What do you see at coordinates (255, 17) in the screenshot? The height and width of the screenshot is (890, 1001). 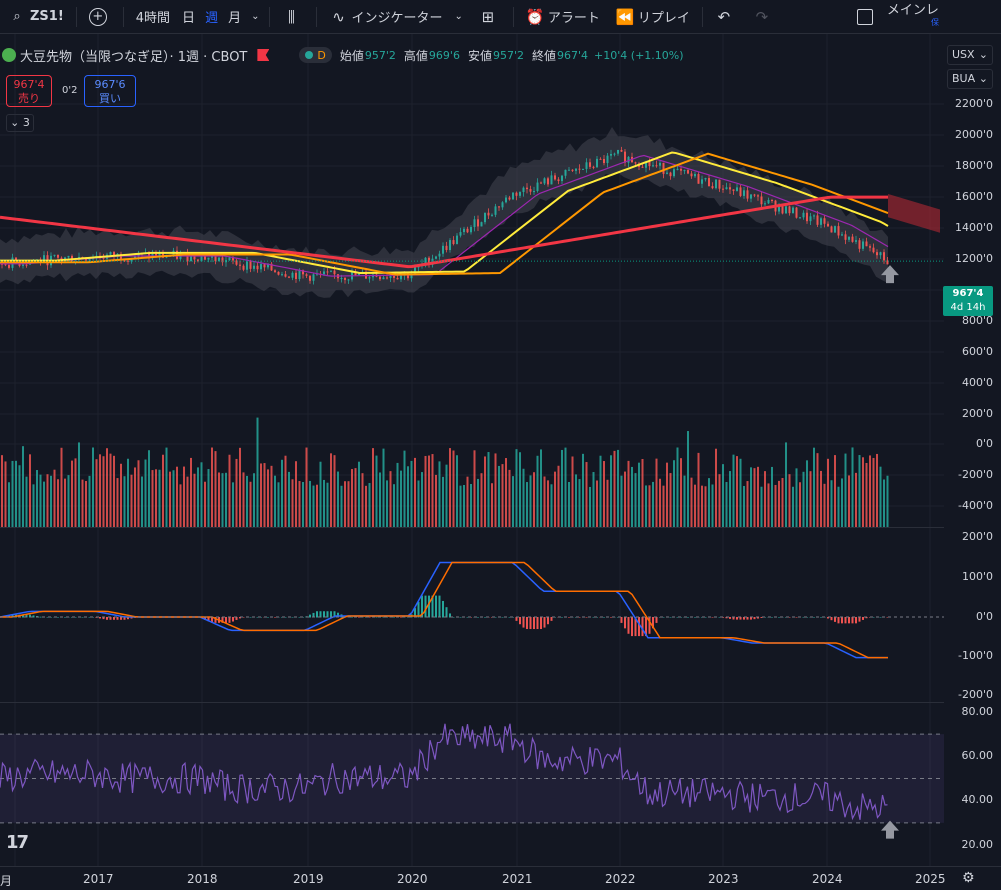 I see `interval-dropdown: ⌄` at bounding box center [255, 17].